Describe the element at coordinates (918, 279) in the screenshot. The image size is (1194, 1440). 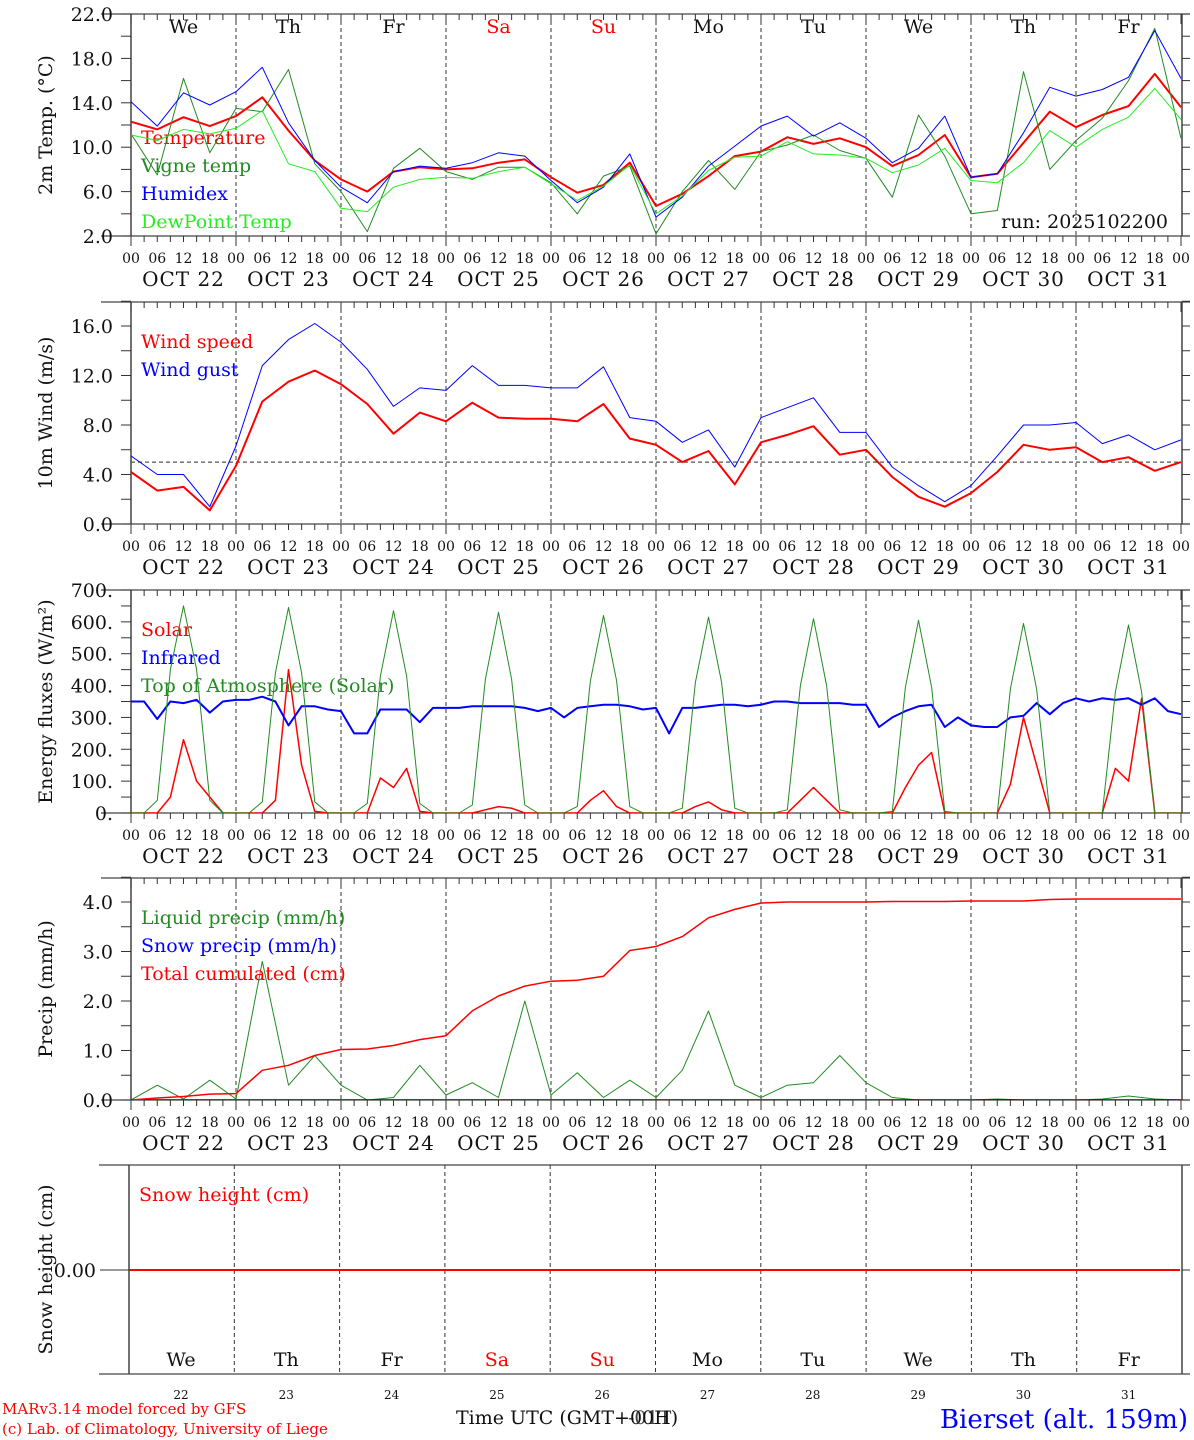
I see `date-label: OCT 29` at that location.